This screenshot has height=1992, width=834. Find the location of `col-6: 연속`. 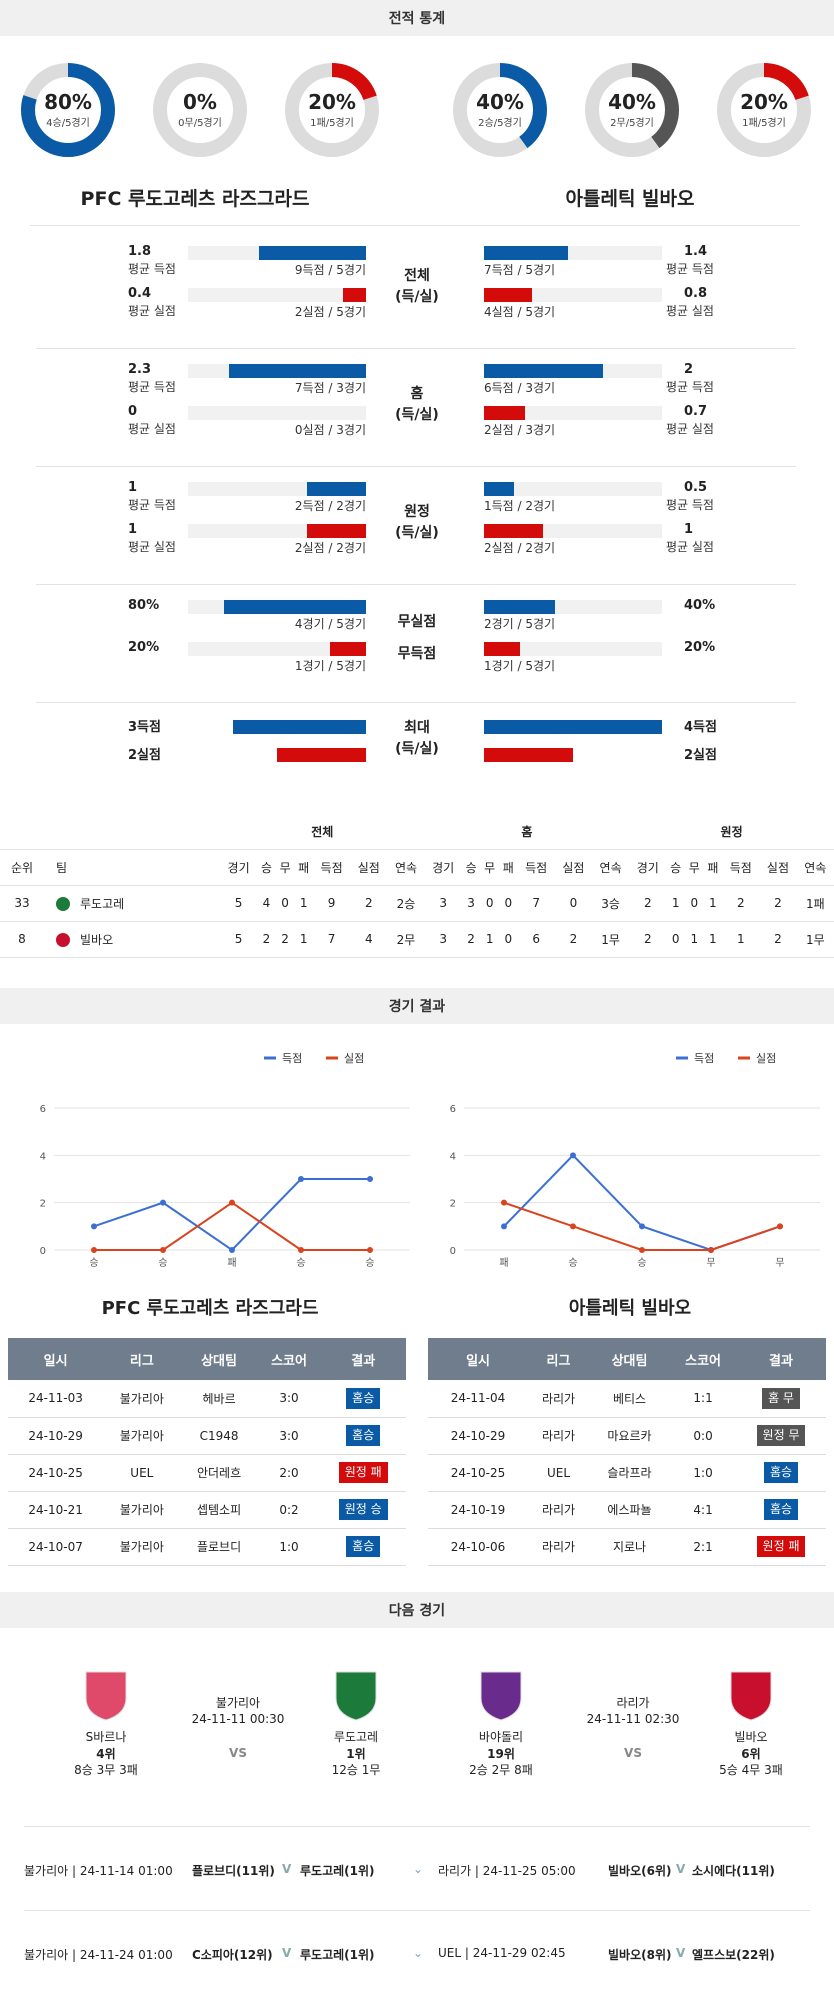

col-6: 연속 is located at coordinates (610, 867).